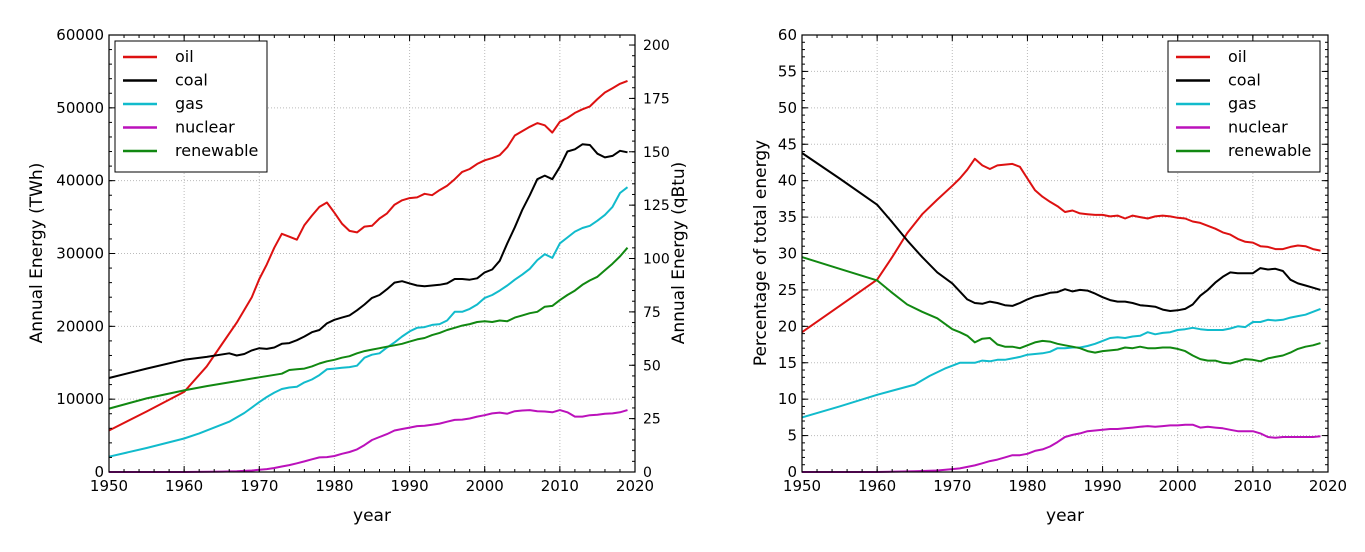 Image resolution: width=1365 pixels, height=552 pixels. What do you see at coordinates (37, 253) in the screenshot?
I see `left-y-axis-label: Annual Energy (TWh)` at bounding box center [37, 253].